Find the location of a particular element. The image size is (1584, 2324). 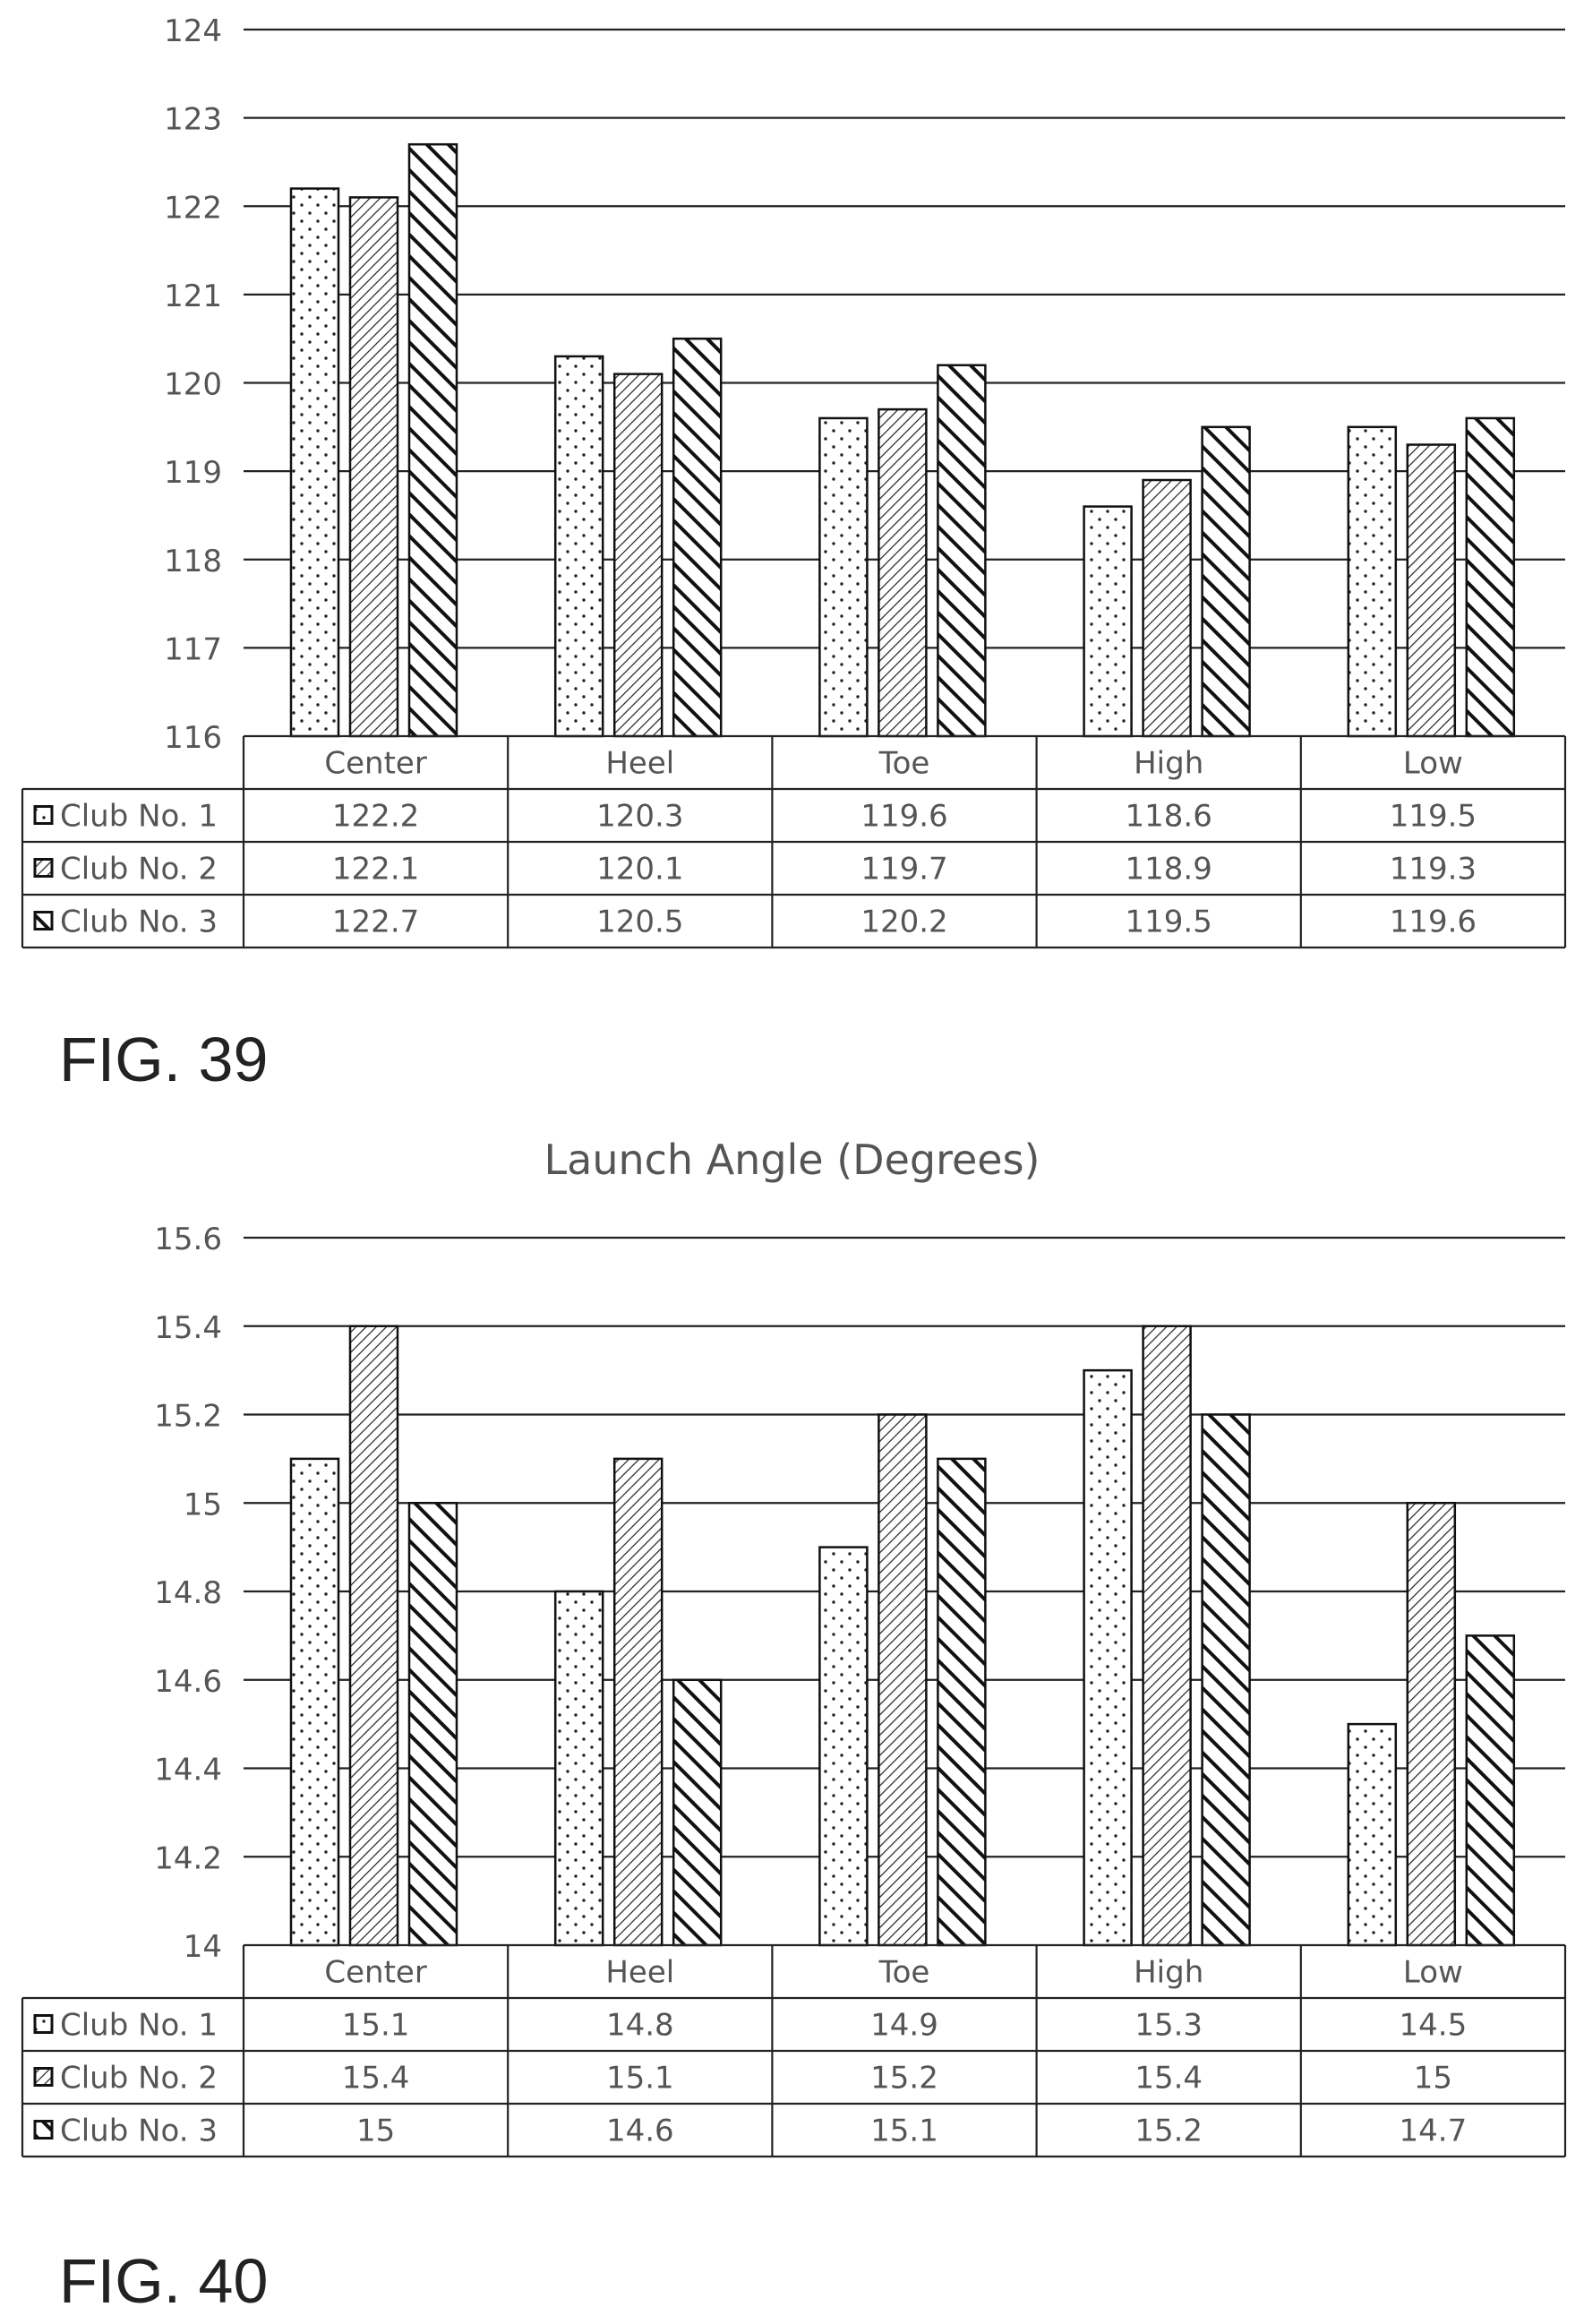

legend-label: Club No. 2 is located at coordinates (139, 2079).